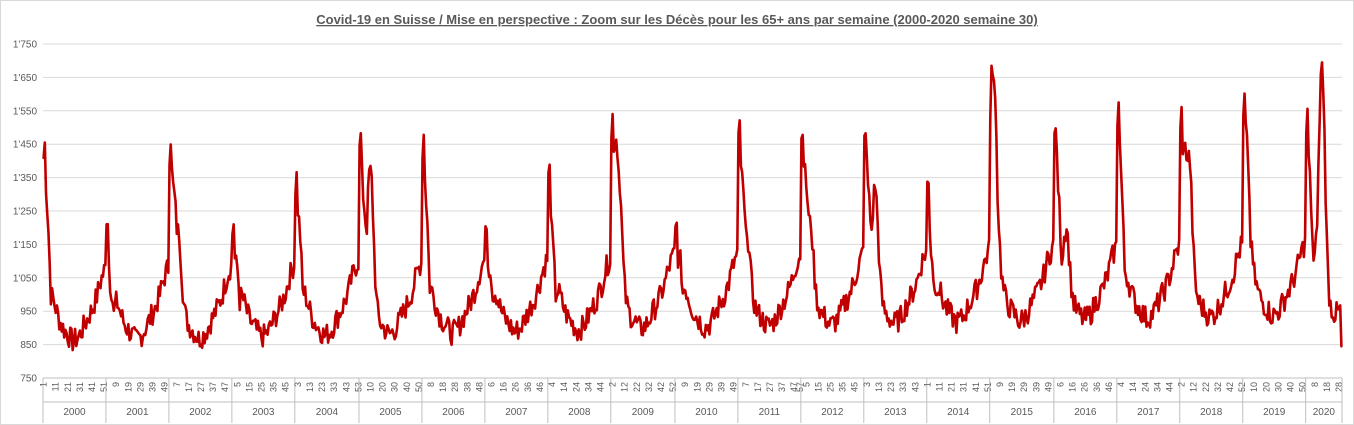  What do you see at coordinates (952, 387) in the screenshot?
I see `week-tick-label: 21` at bounding box center [952, 387].